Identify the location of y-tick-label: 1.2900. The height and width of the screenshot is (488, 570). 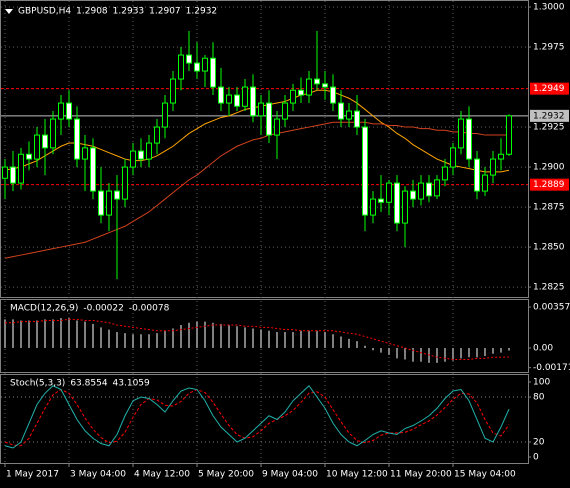
(549, 168).